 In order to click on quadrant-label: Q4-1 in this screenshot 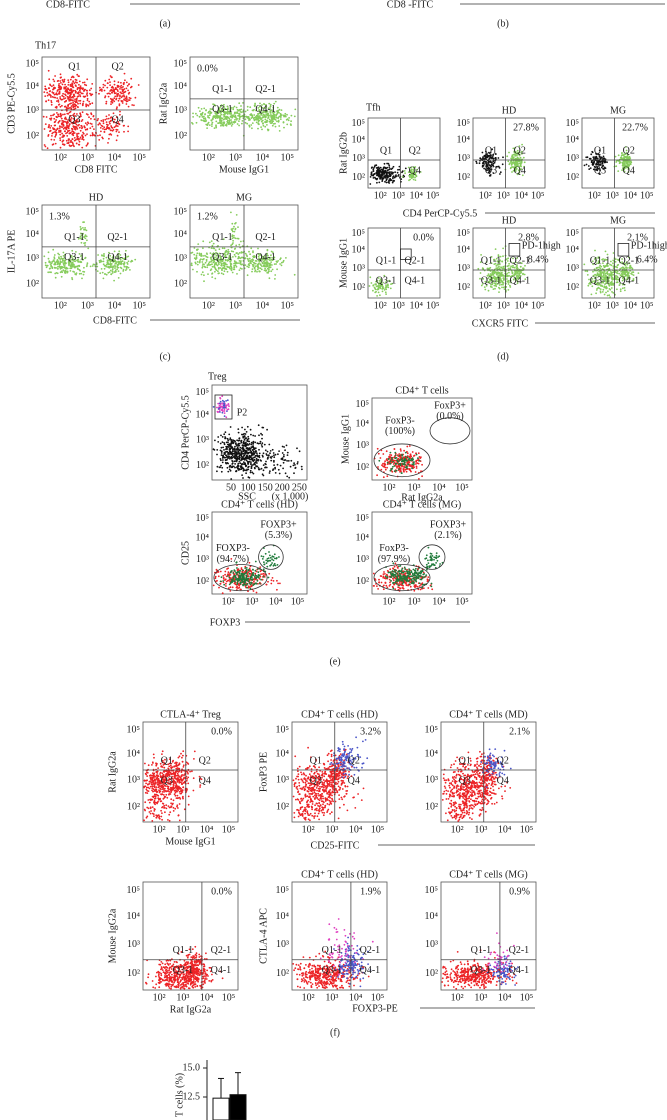, I will do `click(629, 280)`.